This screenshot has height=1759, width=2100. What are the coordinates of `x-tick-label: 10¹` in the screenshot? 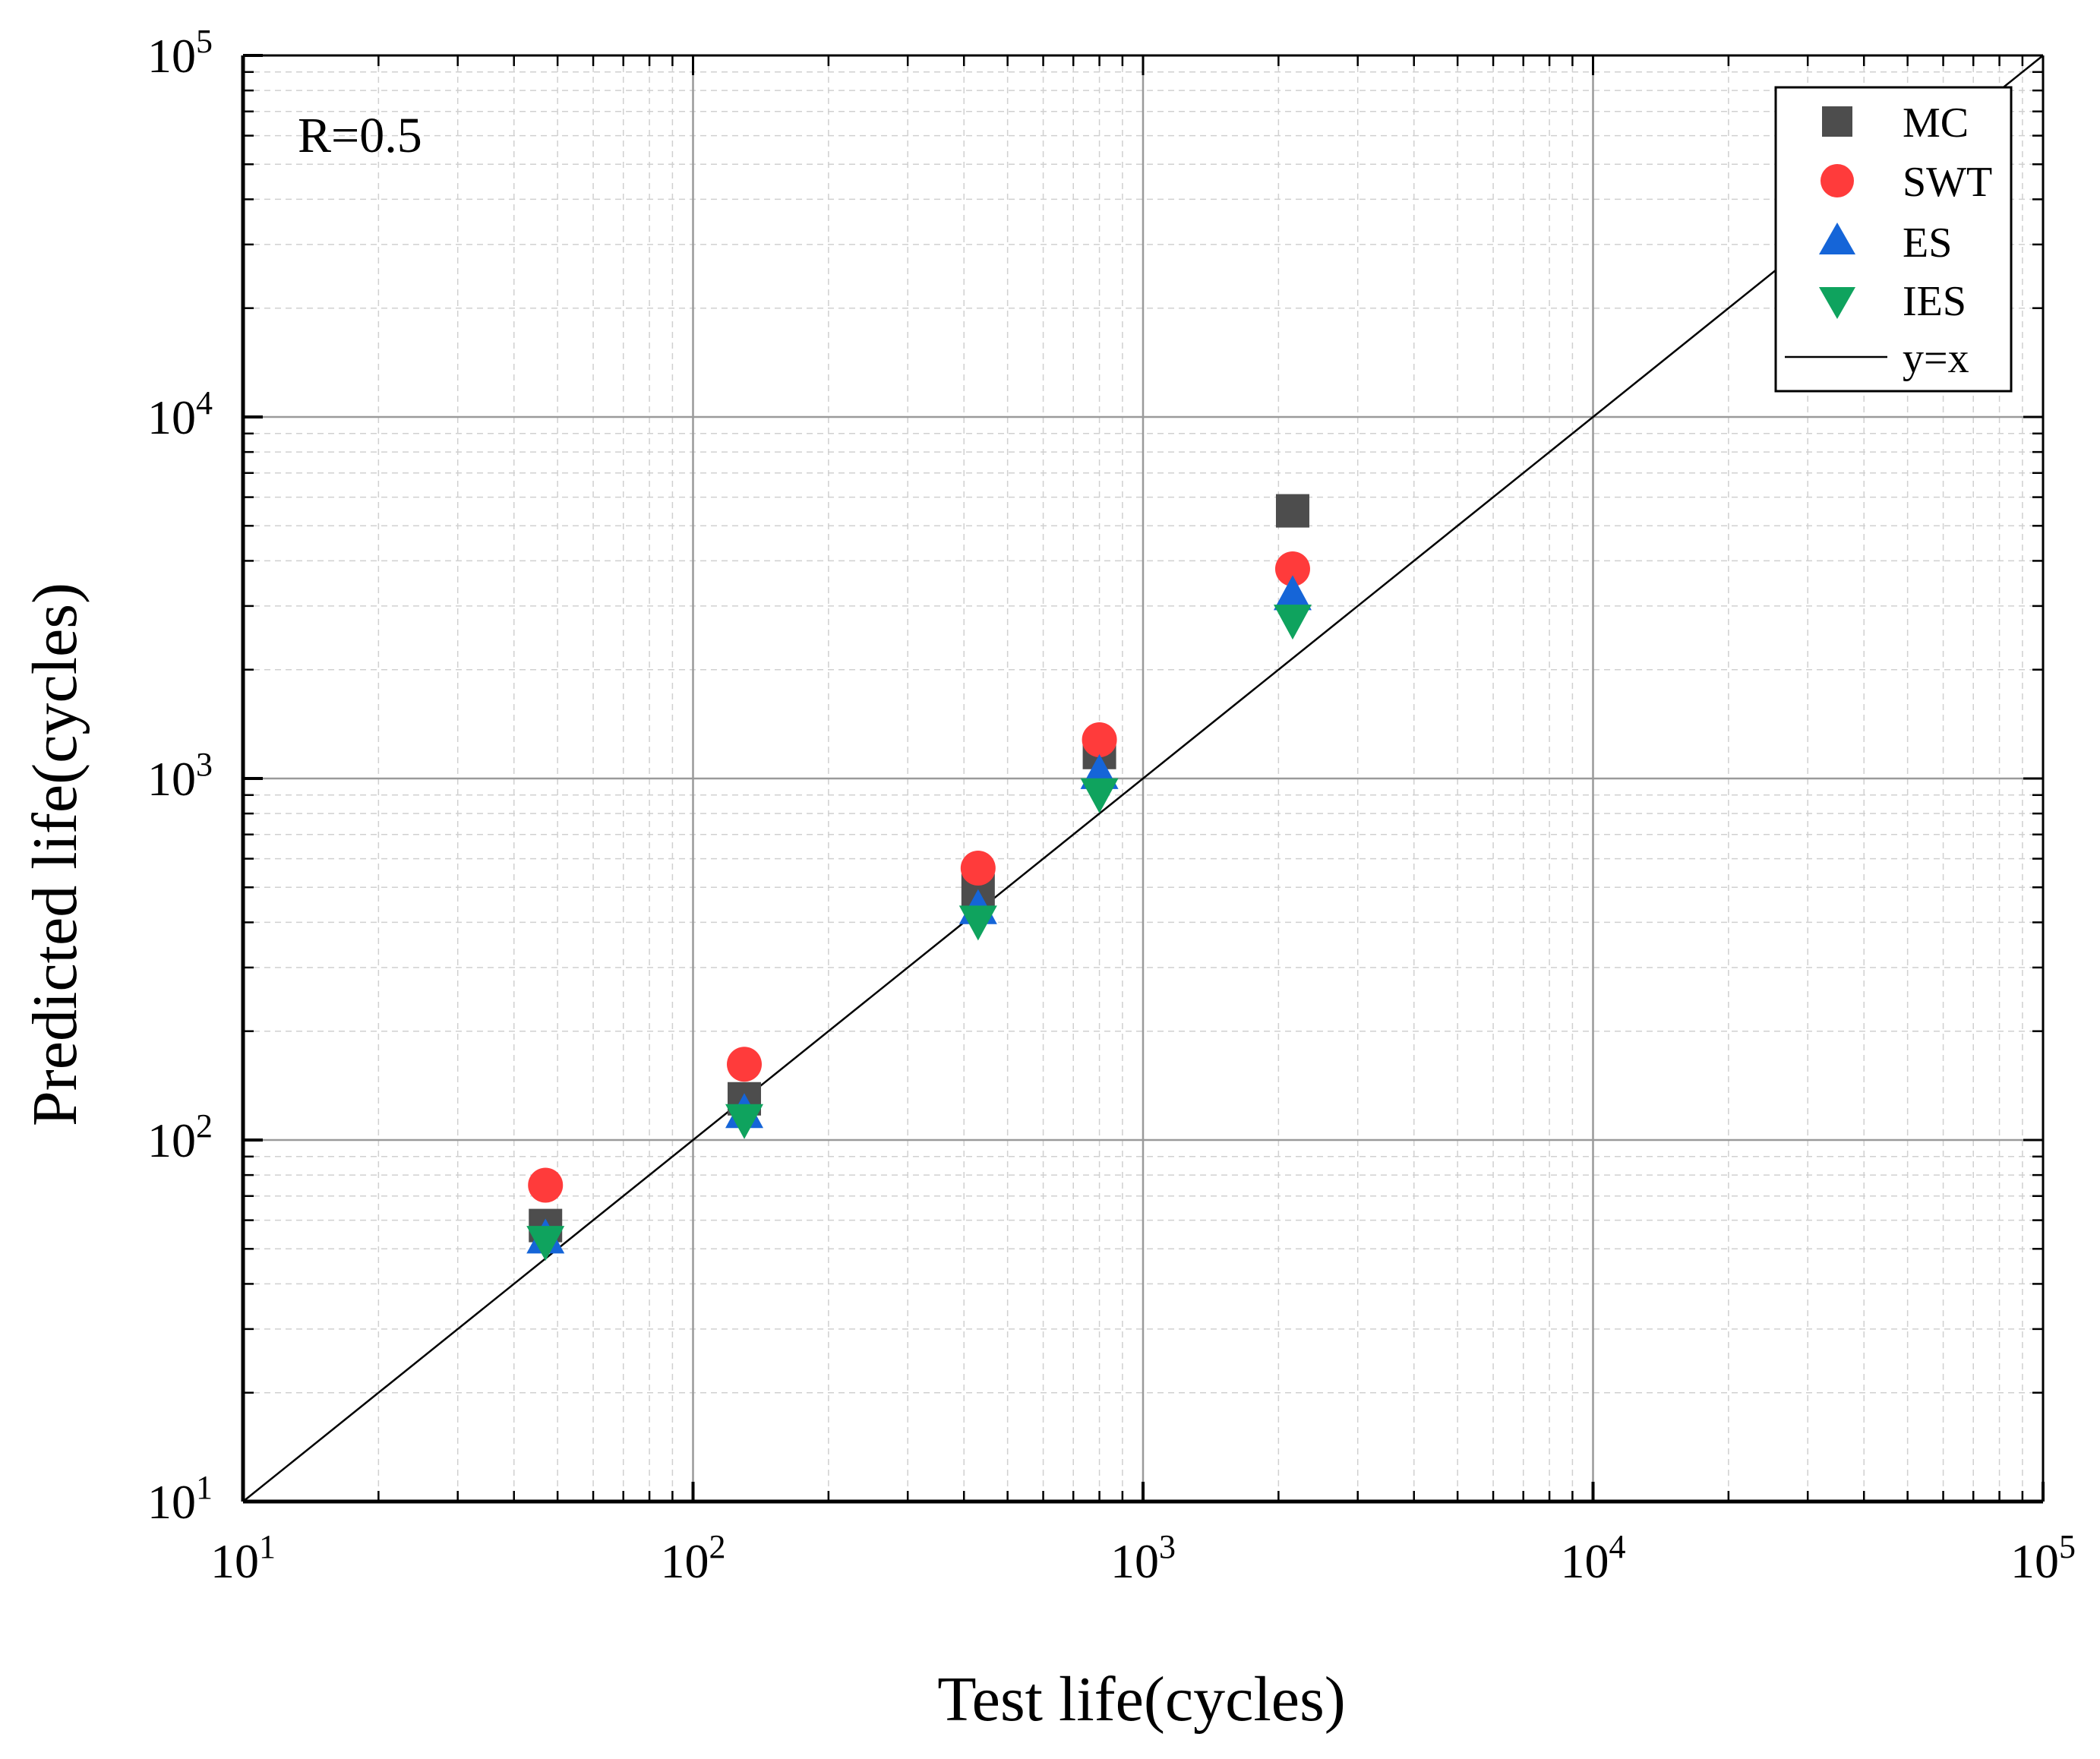 It's located at (243, 1558).